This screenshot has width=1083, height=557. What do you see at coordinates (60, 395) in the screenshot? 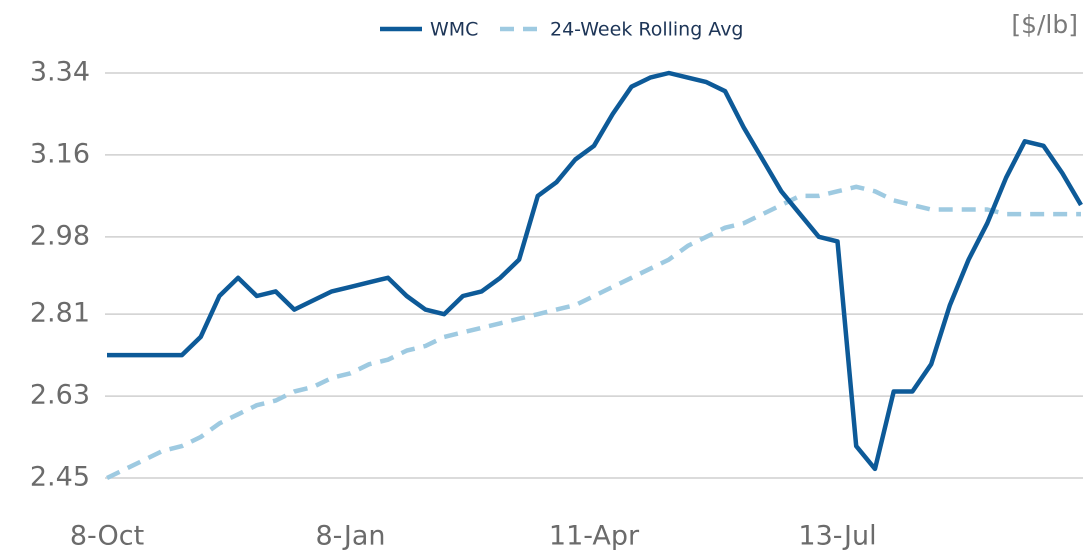
I see `y-tick-label: 2.63` at bounding box center [60, 395].